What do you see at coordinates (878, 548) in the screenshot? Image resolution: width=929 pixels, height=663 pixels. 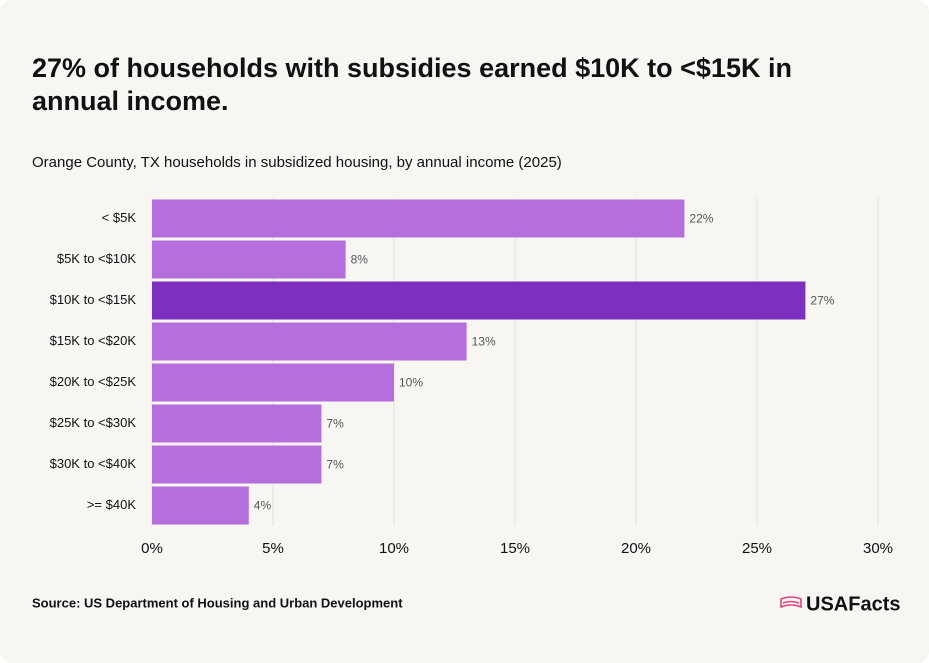 I see `x-tick-label: 30%` at bounding box center [878, 548].